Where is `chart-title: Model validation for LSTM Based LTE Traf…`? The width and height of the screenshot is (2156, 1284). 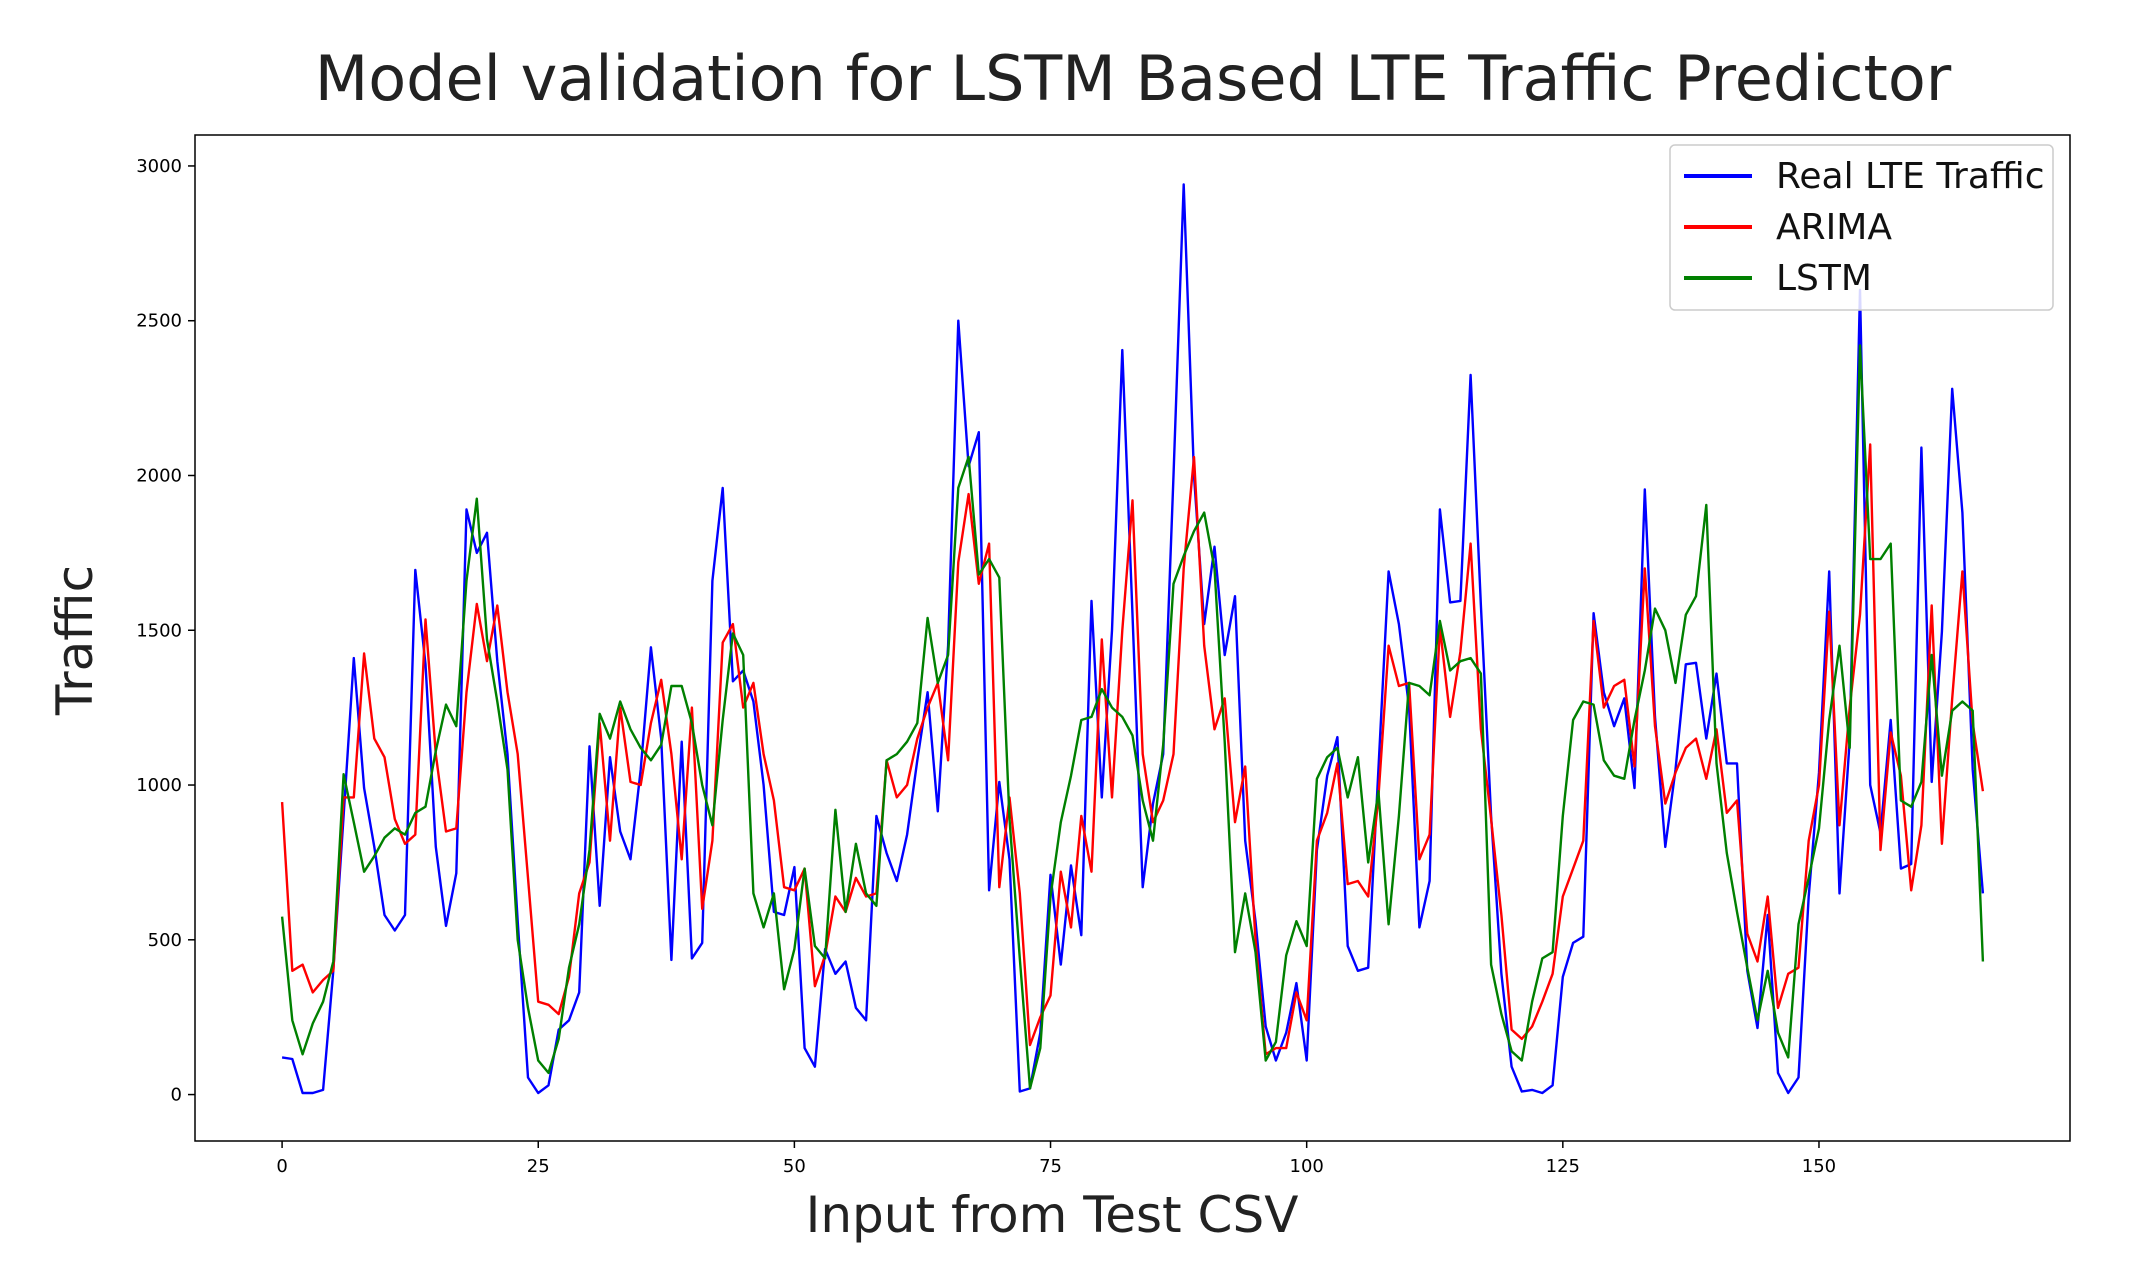 chart-title: Model validation for LSTM Based LTE Traf… is located at coordinates (1133, 78).